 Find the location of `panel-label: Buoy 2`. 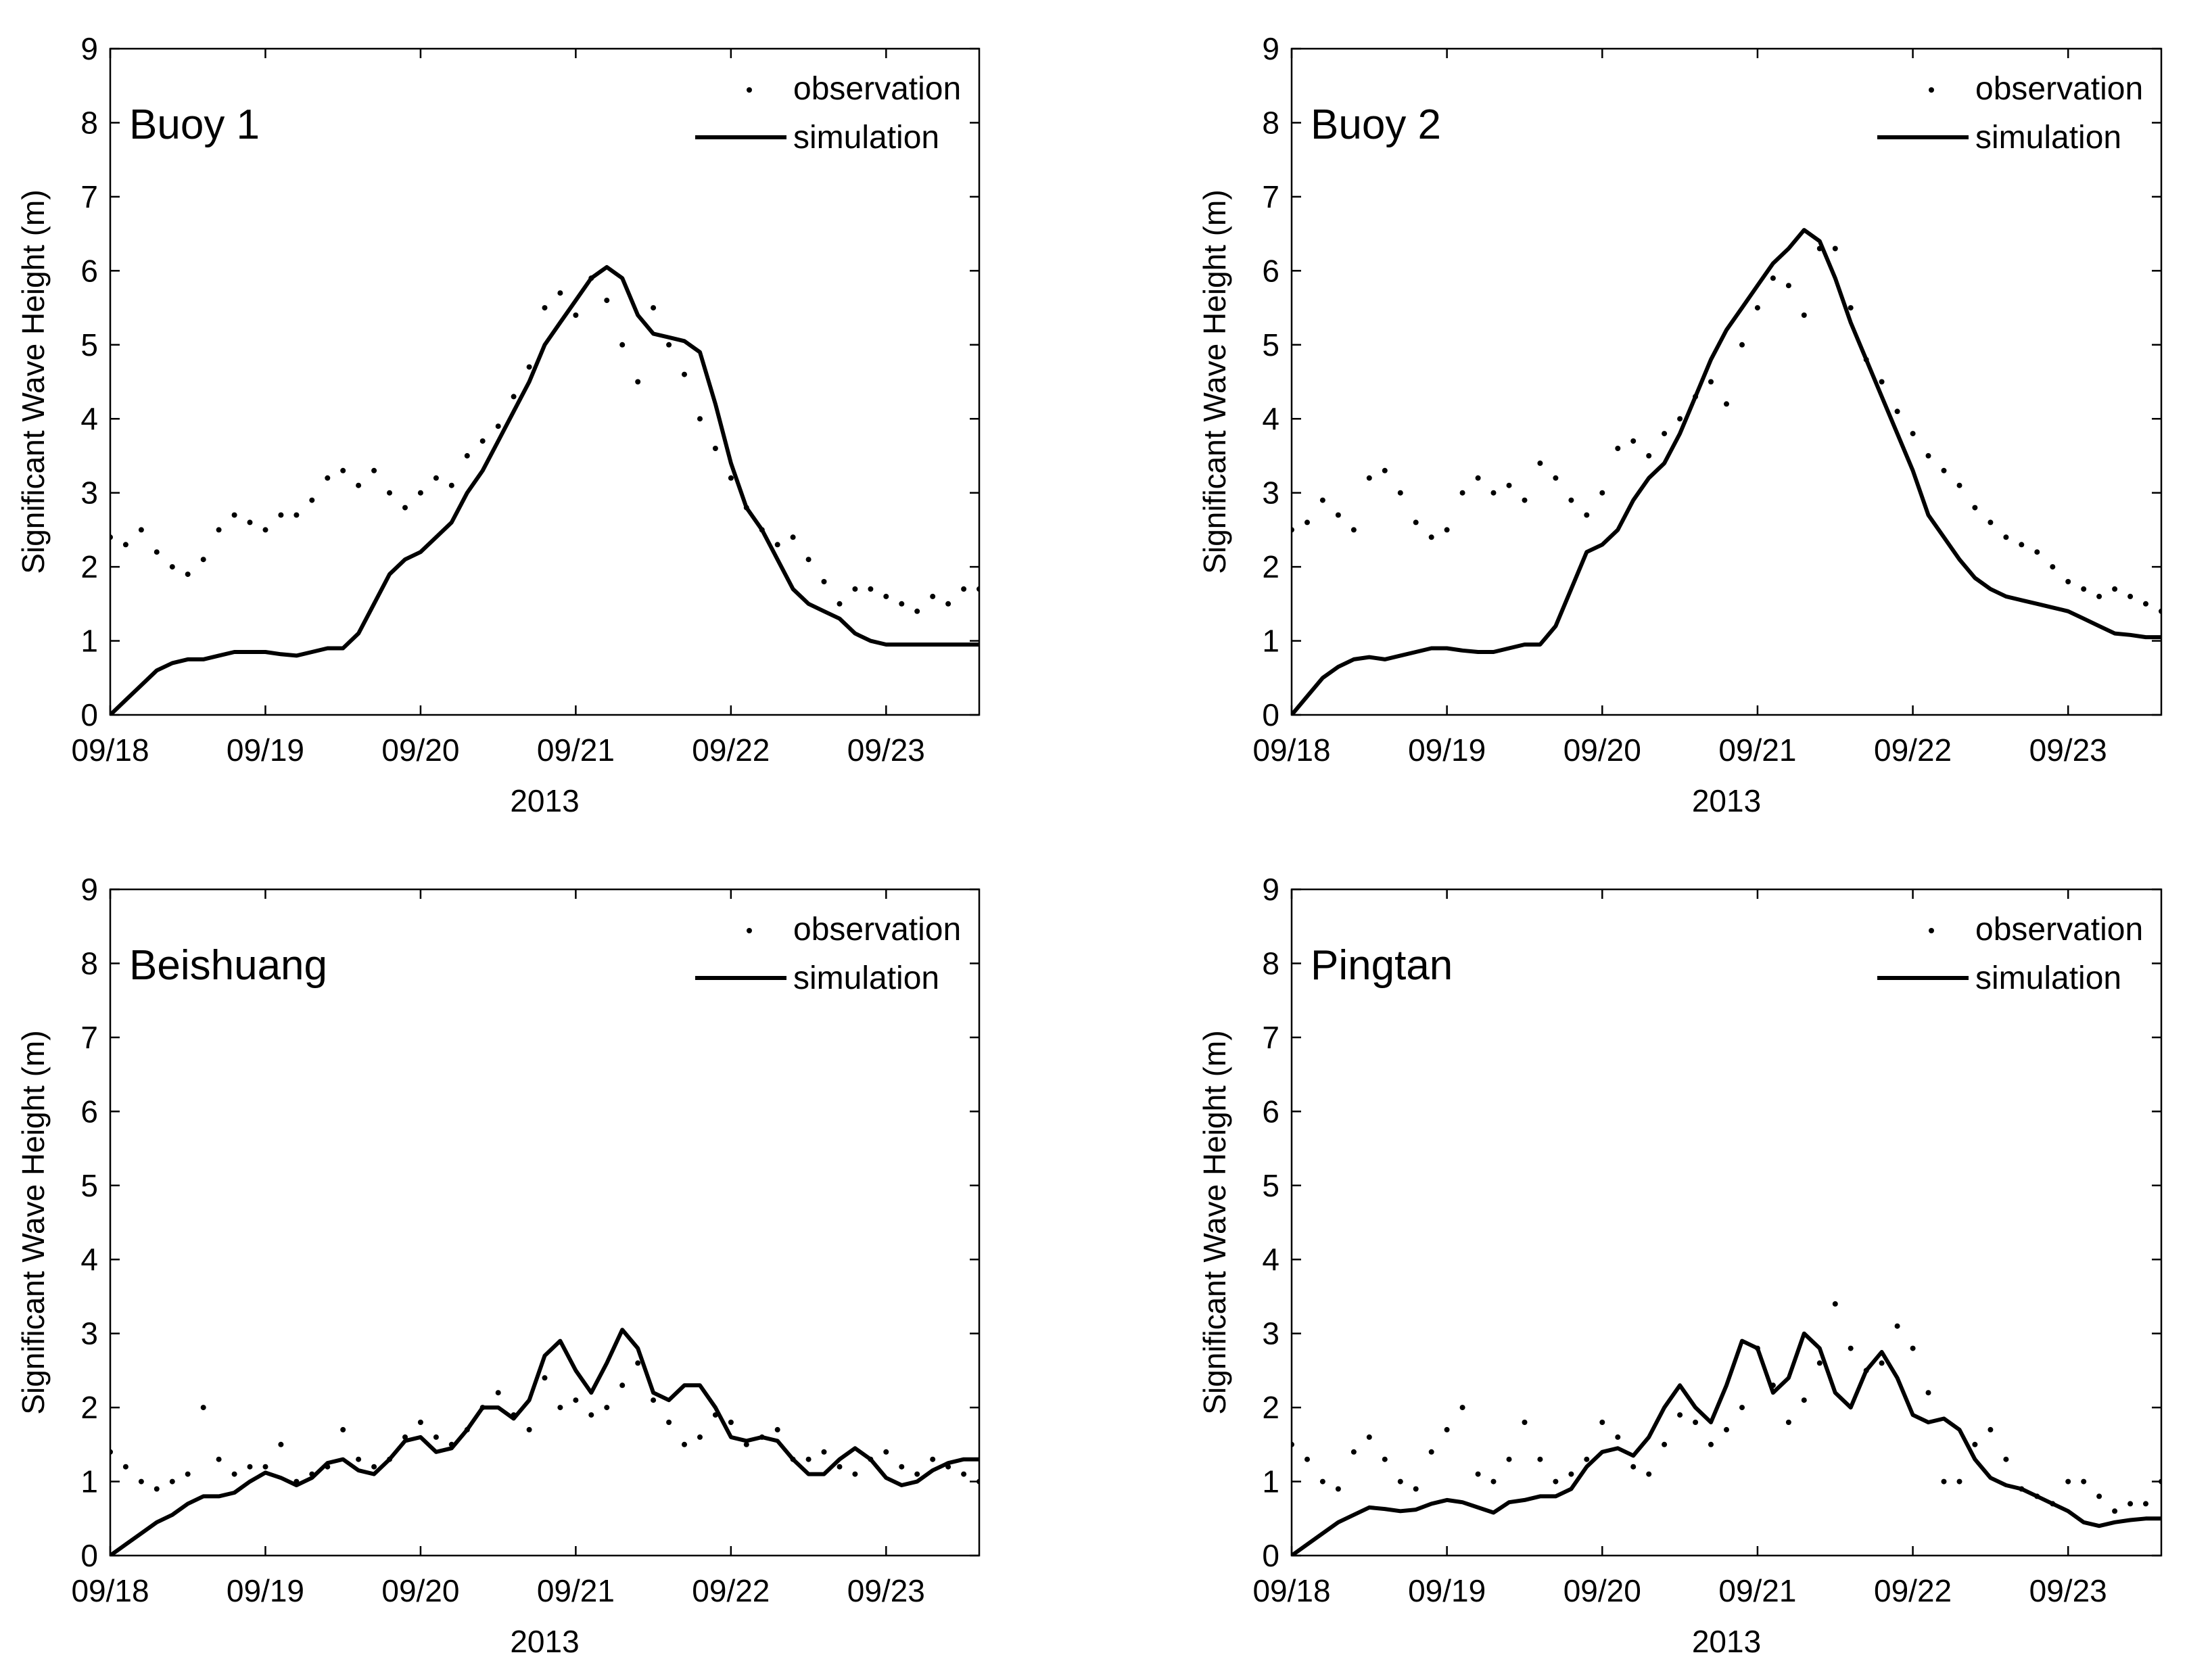

panel-label: Buoy 2 is located at coordinates (1376, 124).